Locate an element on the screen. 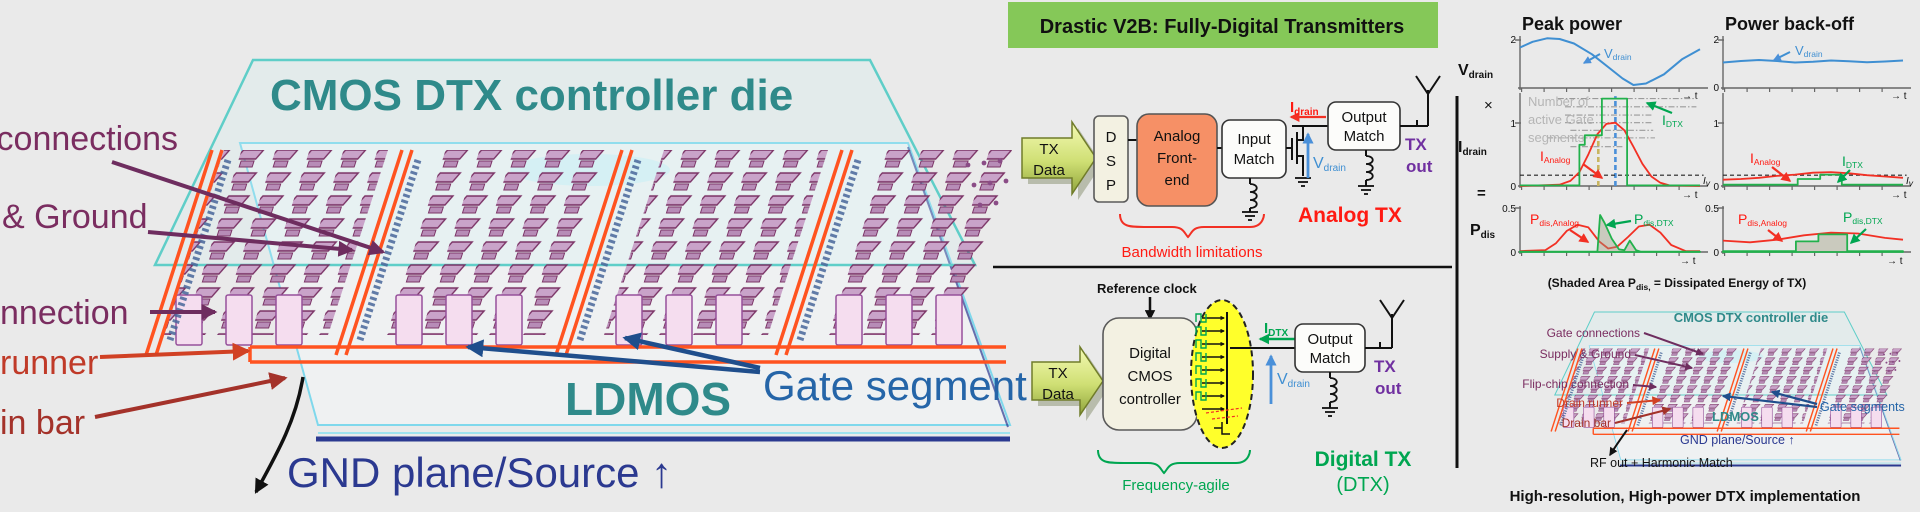 Image resolution: width=1920 pixels, height=512 pixels. tx-out-line1: TX is located at coordinates (1416, 144).